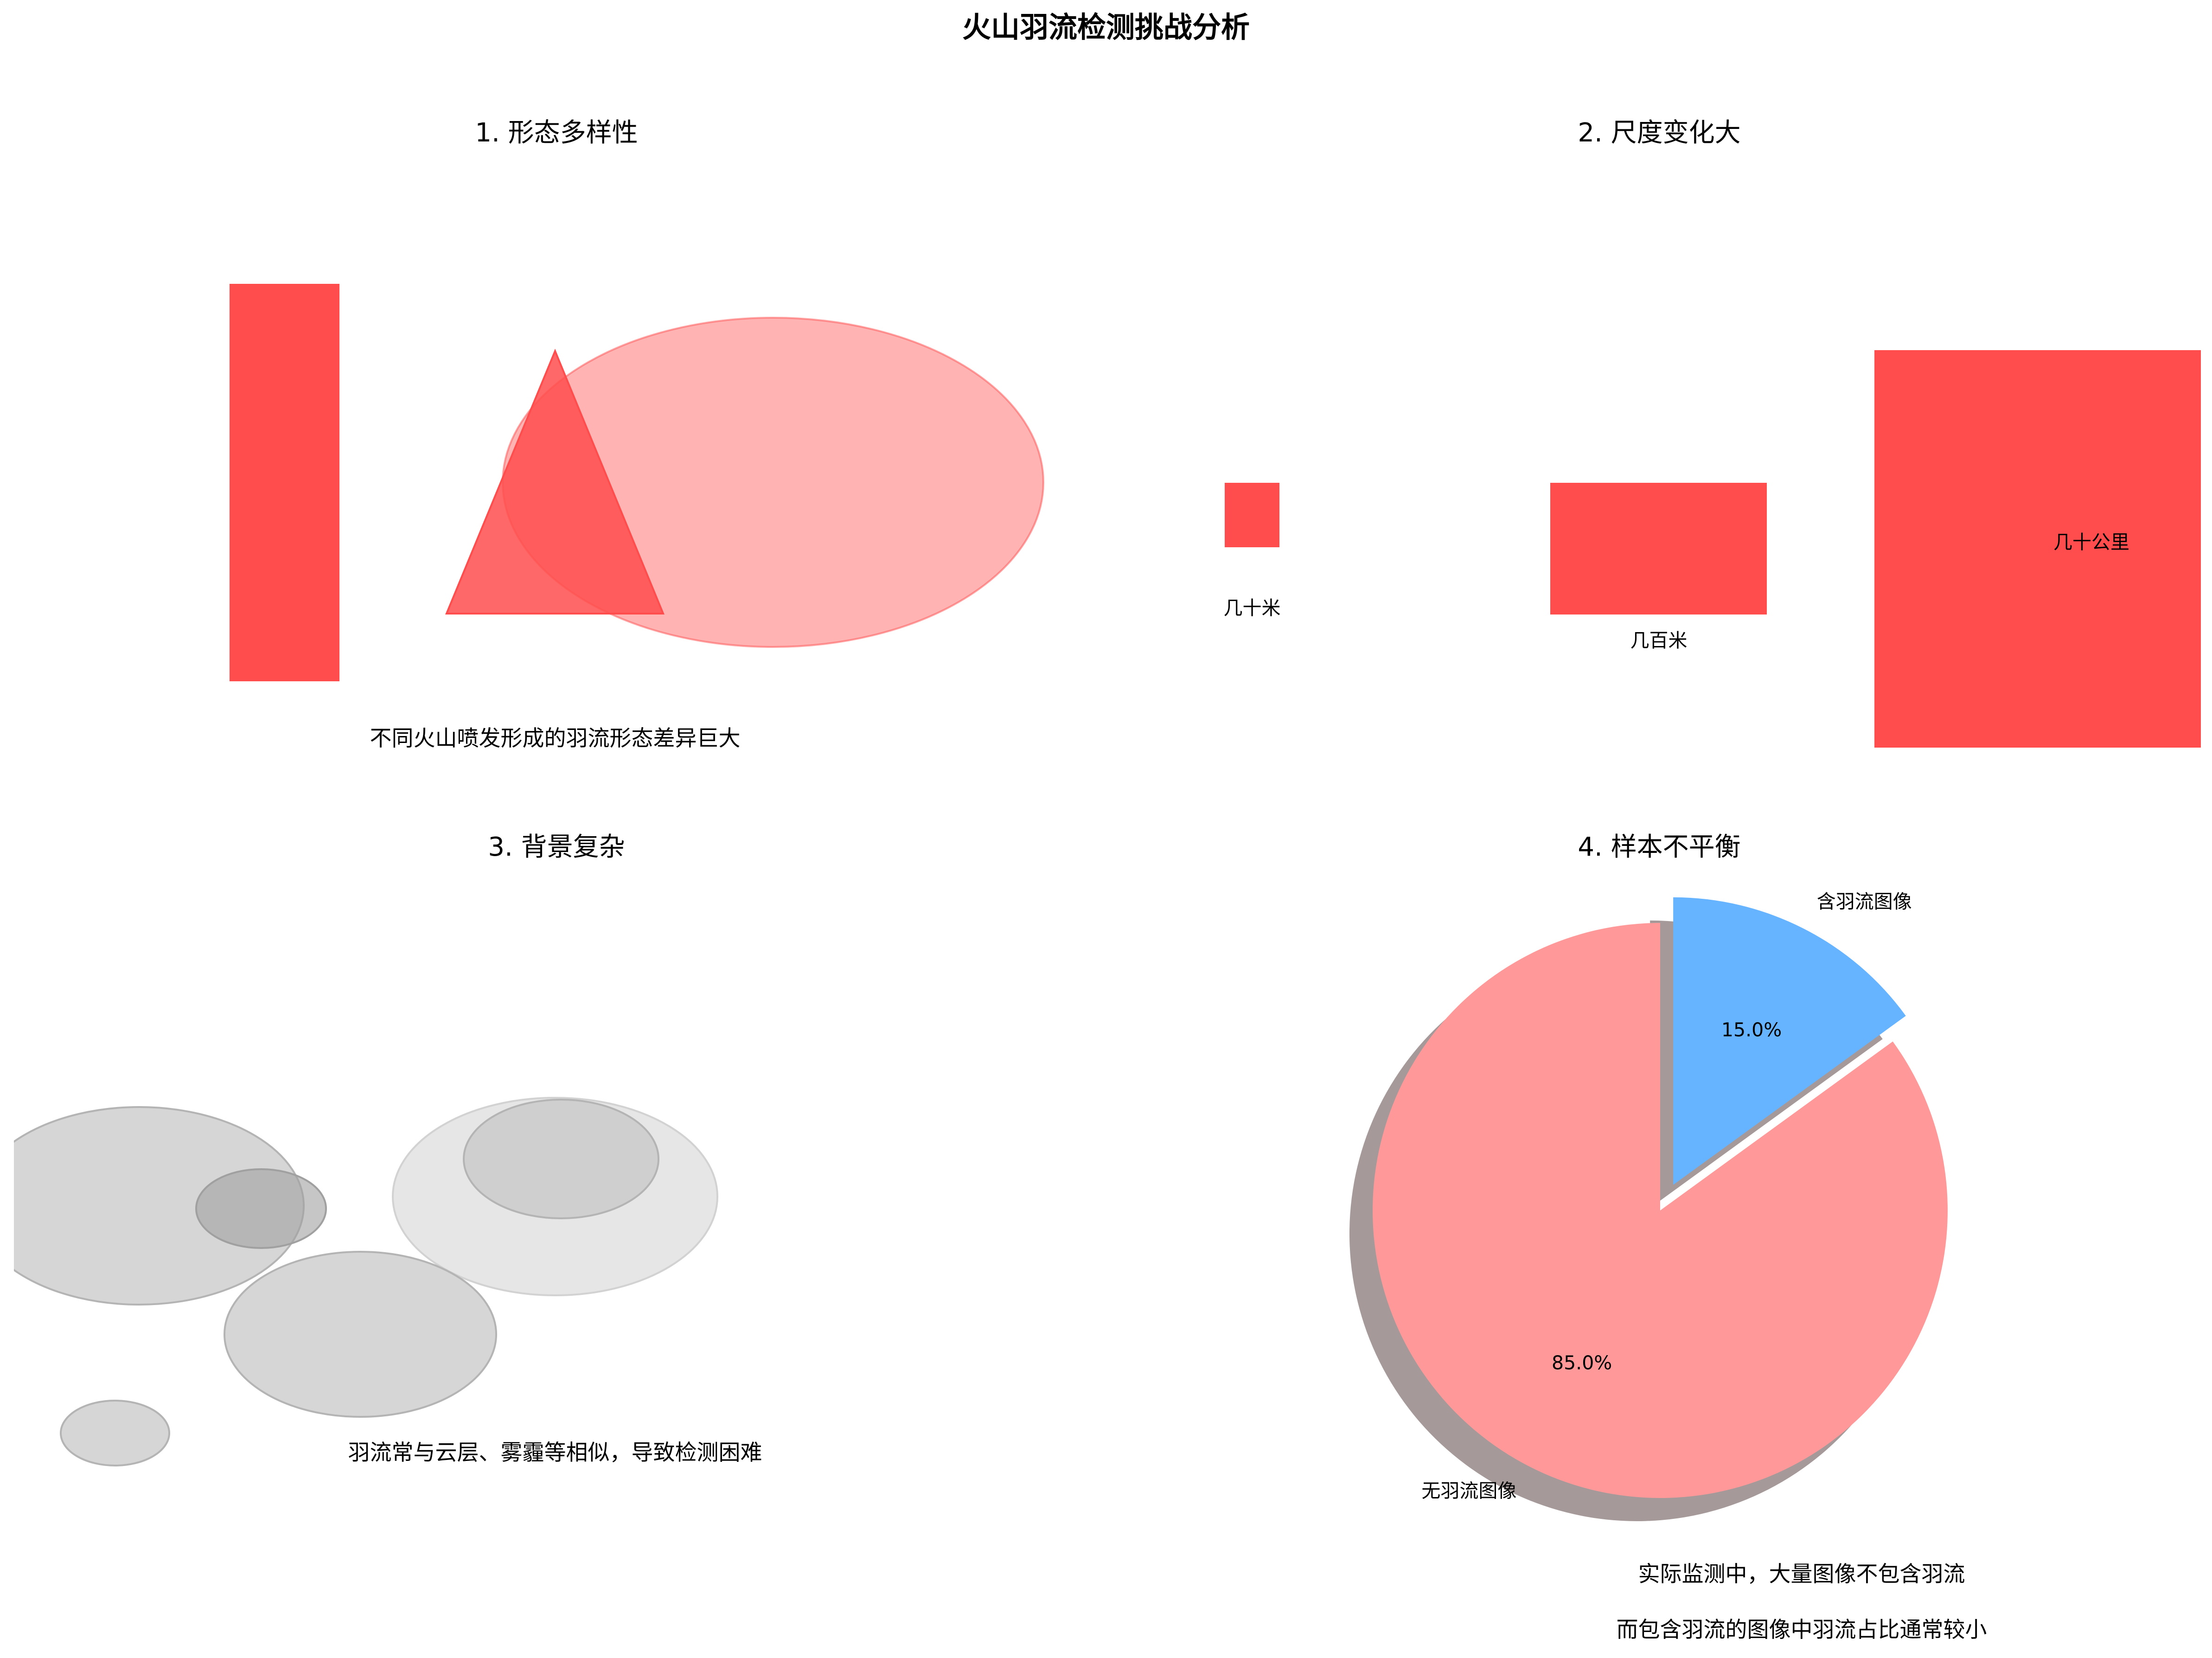 The height and width of the screenshot is (1658, 2212). I want to click on scale-medium-label: 几百米, so click(1659, 641).